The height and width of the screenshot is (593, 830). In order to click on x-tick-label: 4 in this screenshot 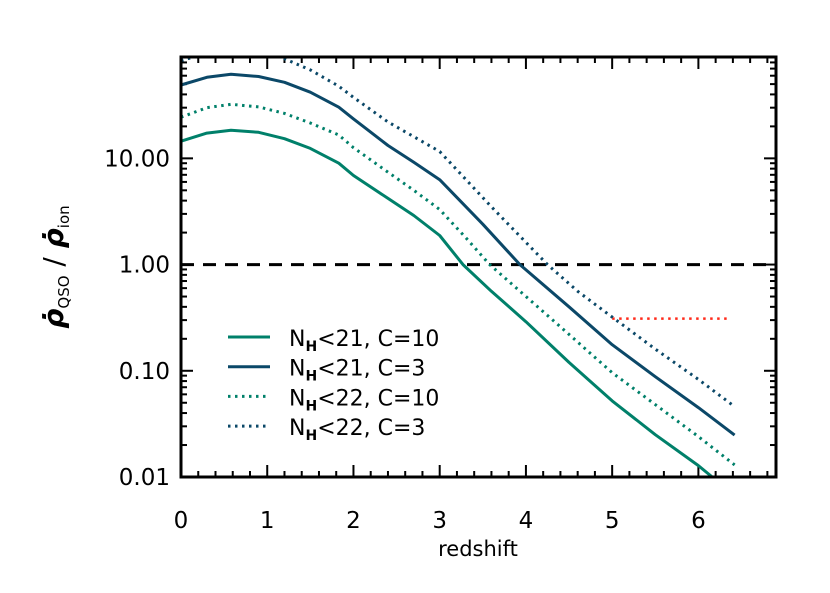, I will do `click(526, 521)`.